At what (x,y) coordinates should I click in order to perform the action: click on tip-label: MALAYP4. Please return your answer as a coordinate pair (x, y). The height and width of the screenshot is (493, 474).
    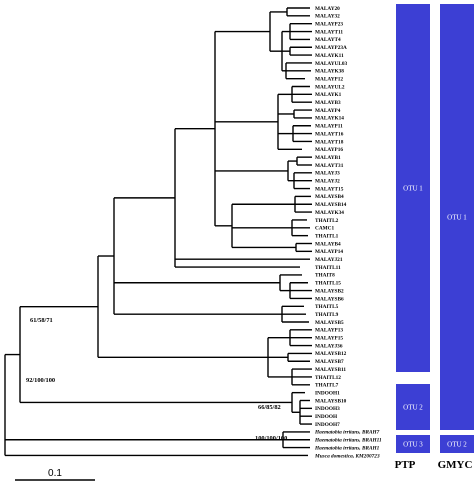
    Looking at the image, I should click on (328, 111).